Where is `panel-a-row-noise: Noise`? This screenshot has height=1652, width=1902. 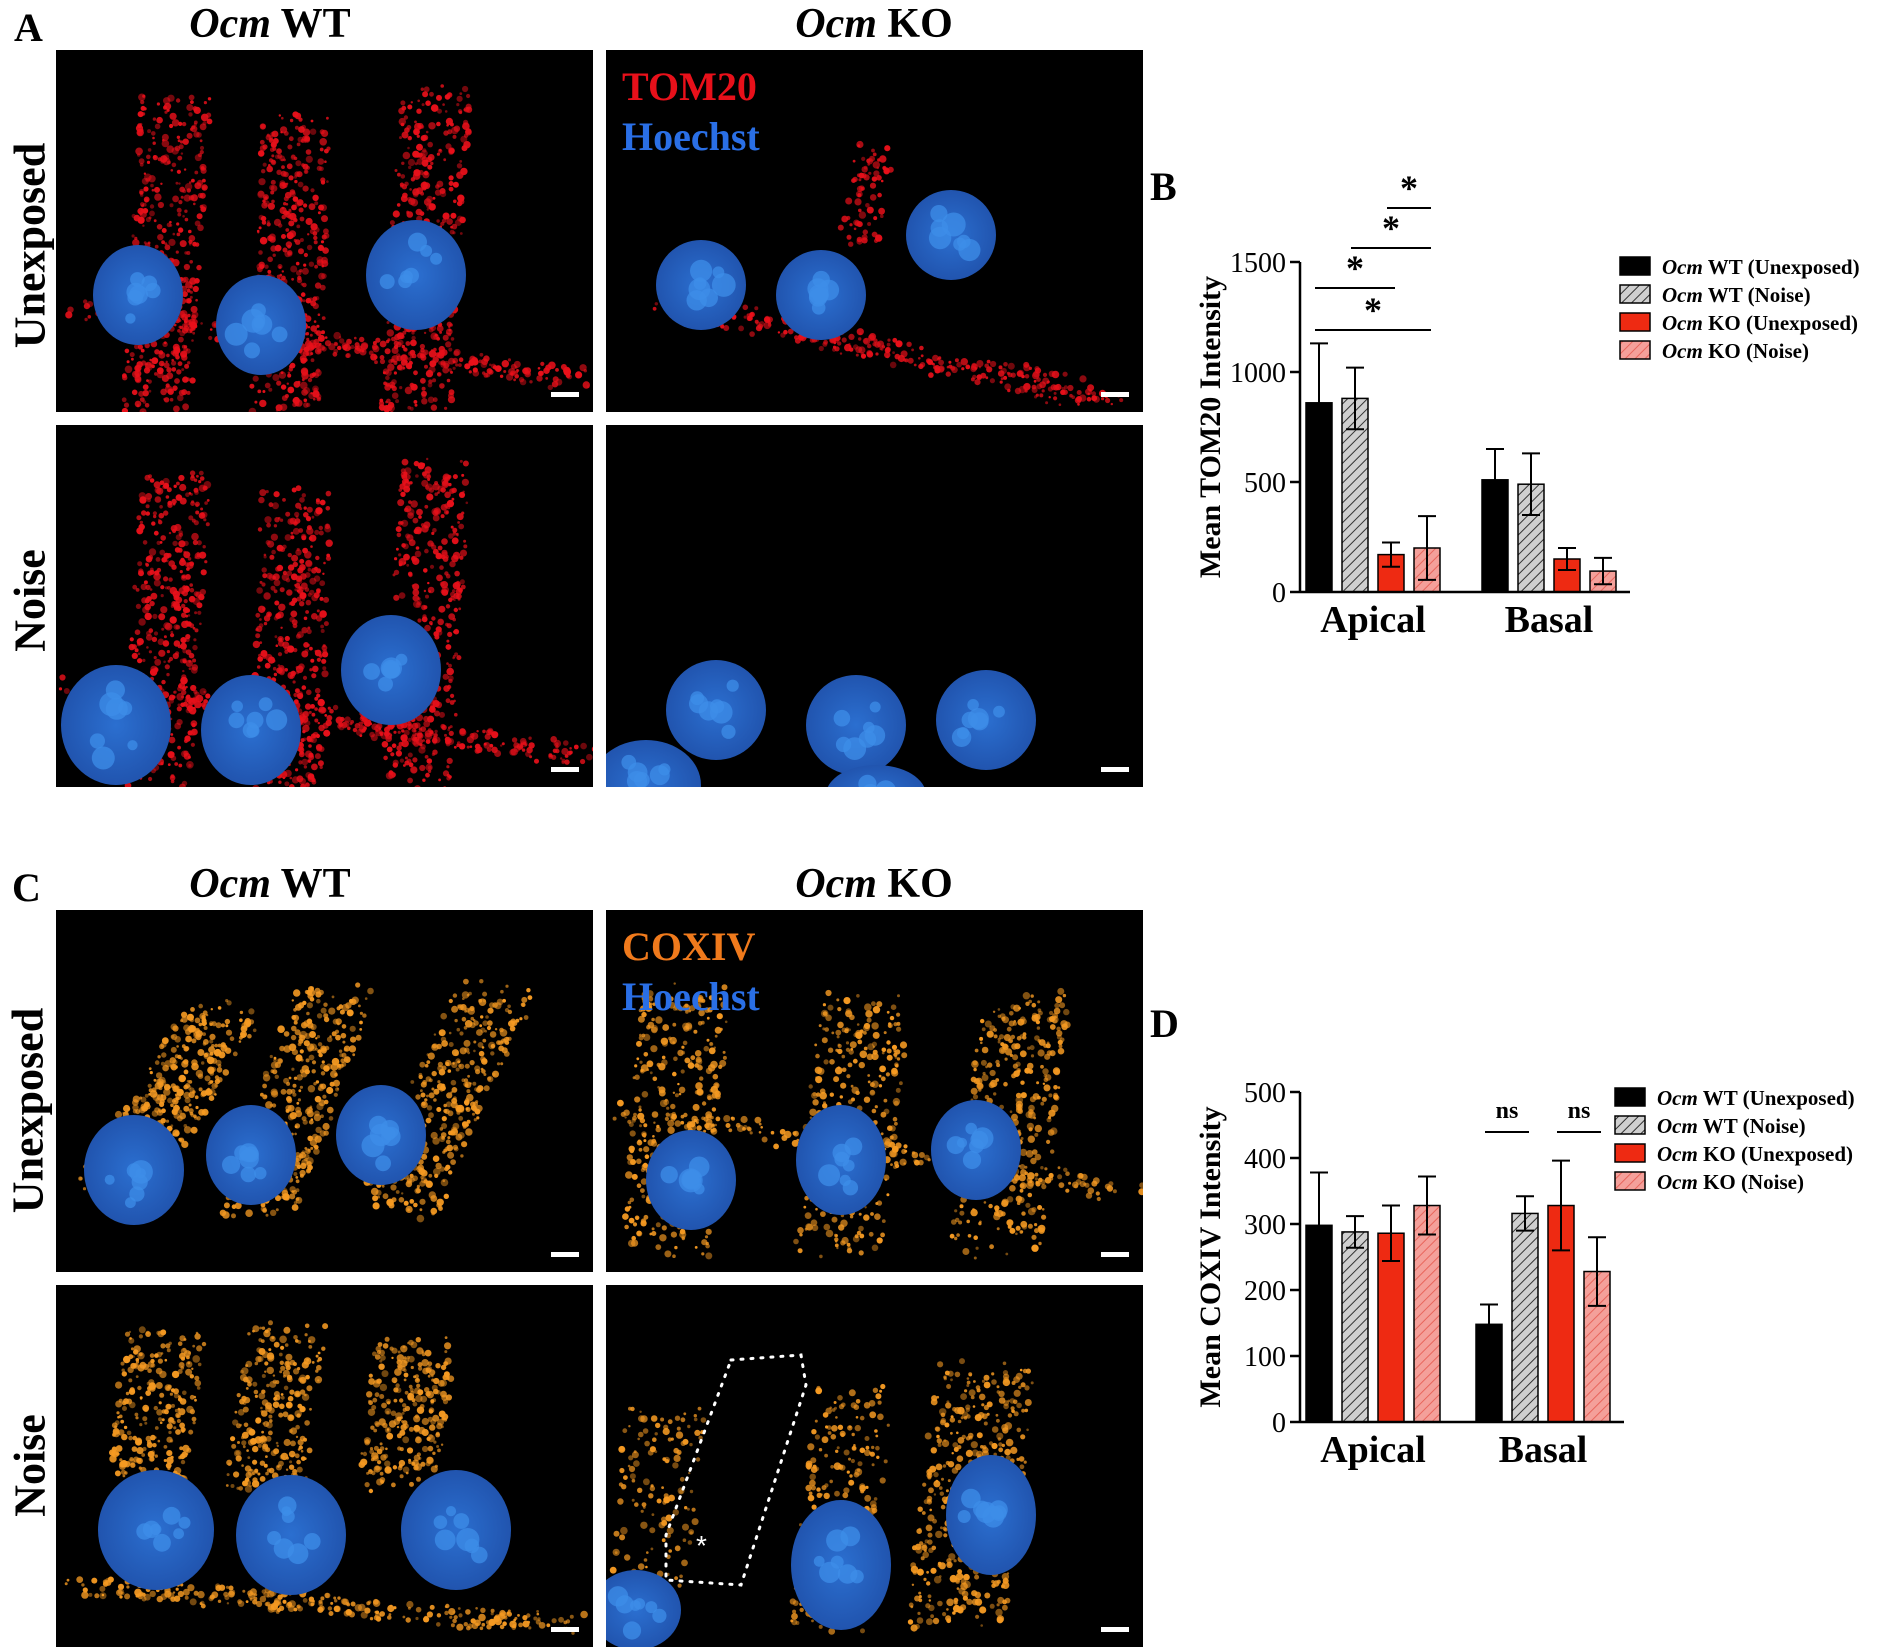 panel-a-row-noise: Noise is located at coordinates (30, 600).